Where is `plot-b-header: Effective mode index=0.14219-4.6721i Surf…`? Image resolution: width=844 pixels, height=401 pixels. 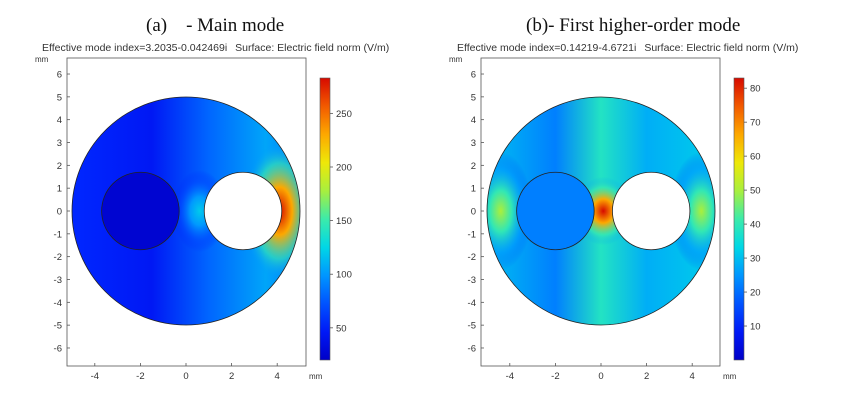
plot-b-header: Effective mode index=0.14219-4.6721i Surf… is located at coordinates (627, 48).